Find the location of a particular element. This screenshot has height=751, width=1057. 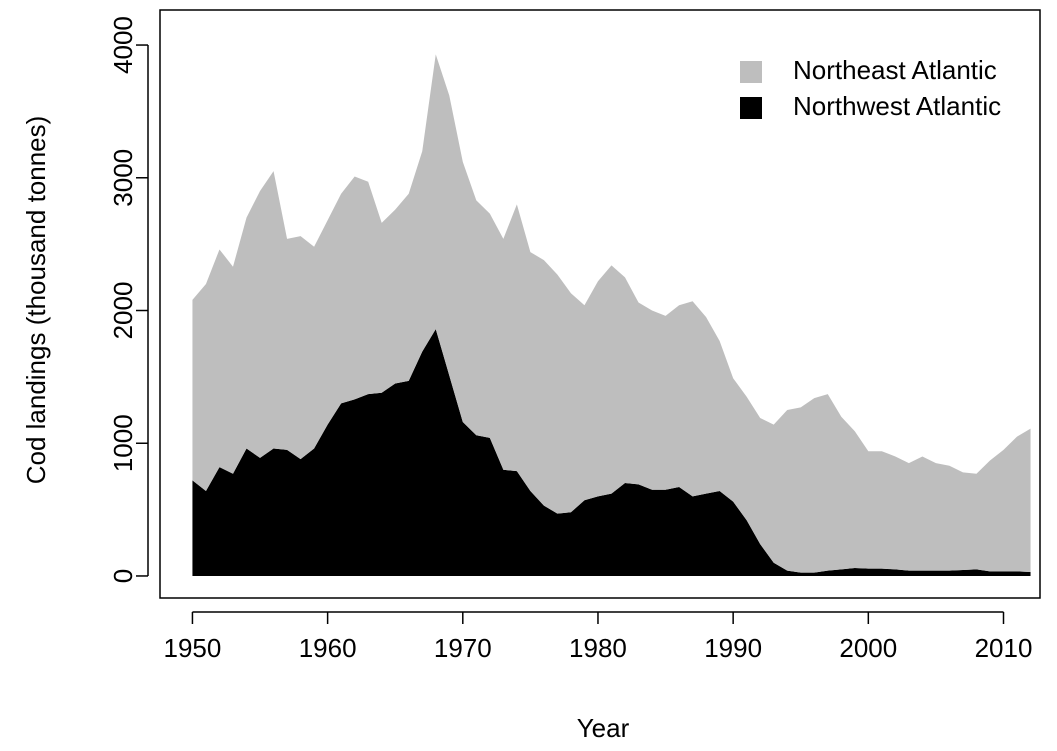

y-tick-label: 0 is located at coordinates (123, 576).